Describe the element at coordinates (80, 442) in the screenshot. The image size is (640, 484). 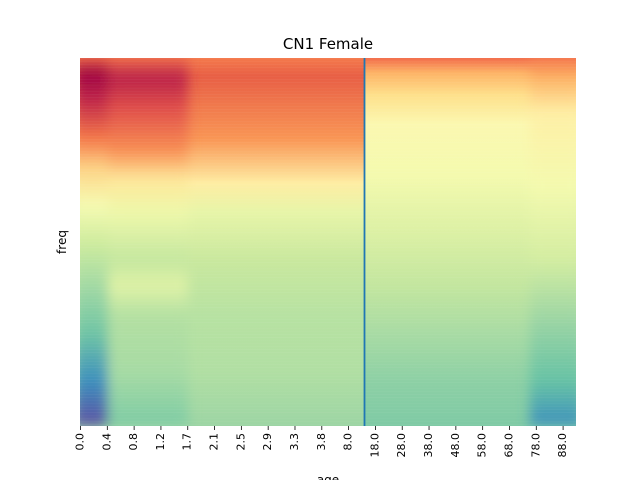
I see `x-tick-label: 0.0` at that location.